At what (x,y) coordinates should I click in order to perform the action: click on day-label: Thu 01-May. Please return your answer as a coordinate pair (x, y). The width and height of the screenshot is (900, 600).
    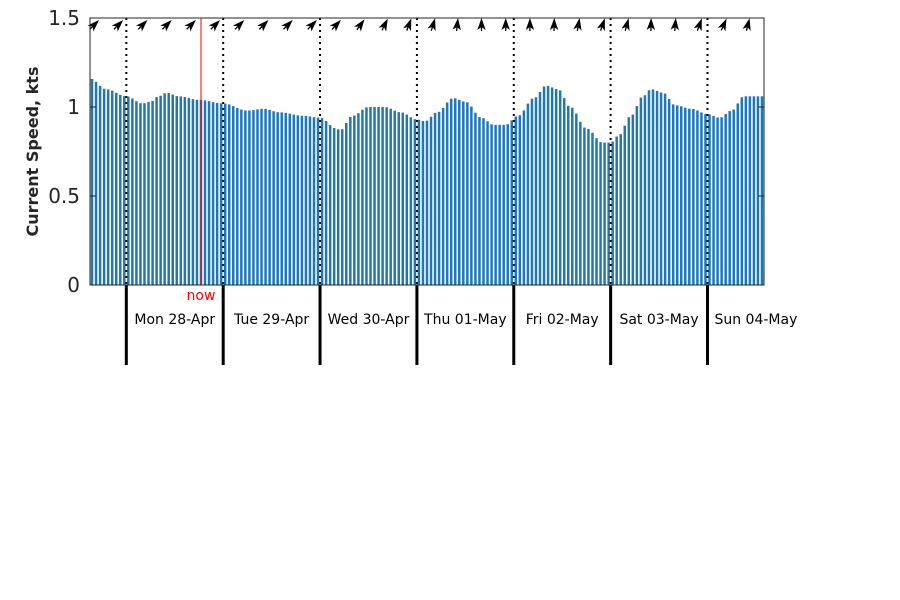
    Looking at the image, I should click on (465, 320).